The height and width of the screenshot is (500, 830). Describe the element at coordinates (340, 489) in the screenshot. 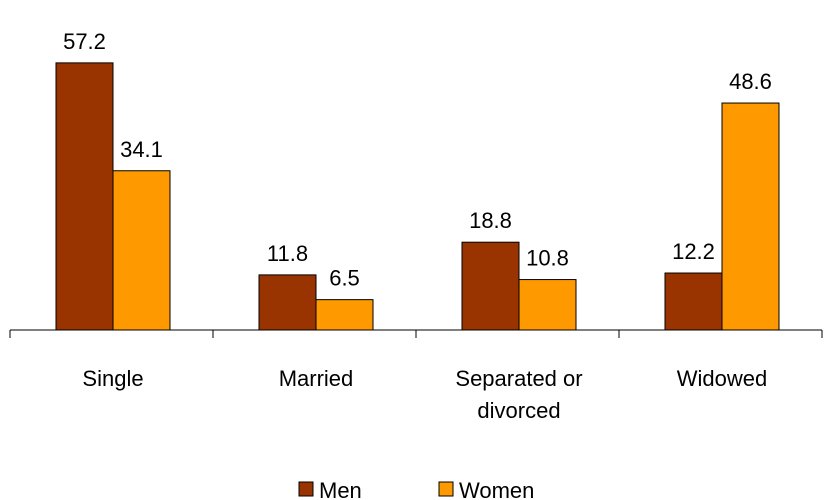

I see `legend-label-men: Men` at that location.